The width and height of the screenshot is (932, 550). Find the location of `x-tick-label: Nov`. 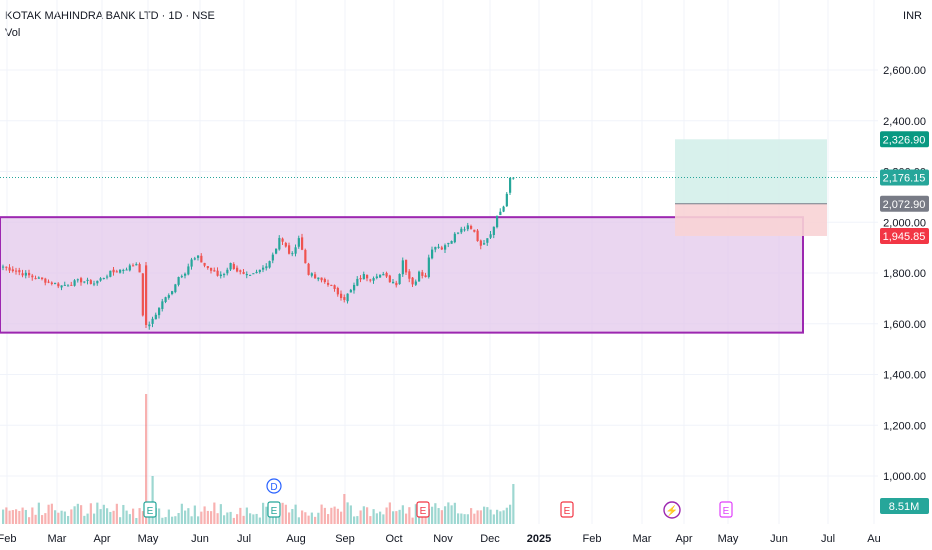

x-tick-label: Nov is located at coordinates (443, 539).